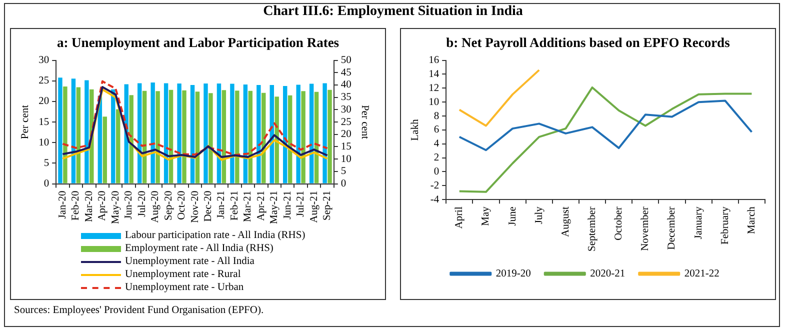  I want to click on x-tick-label: September, so click(592, 229).